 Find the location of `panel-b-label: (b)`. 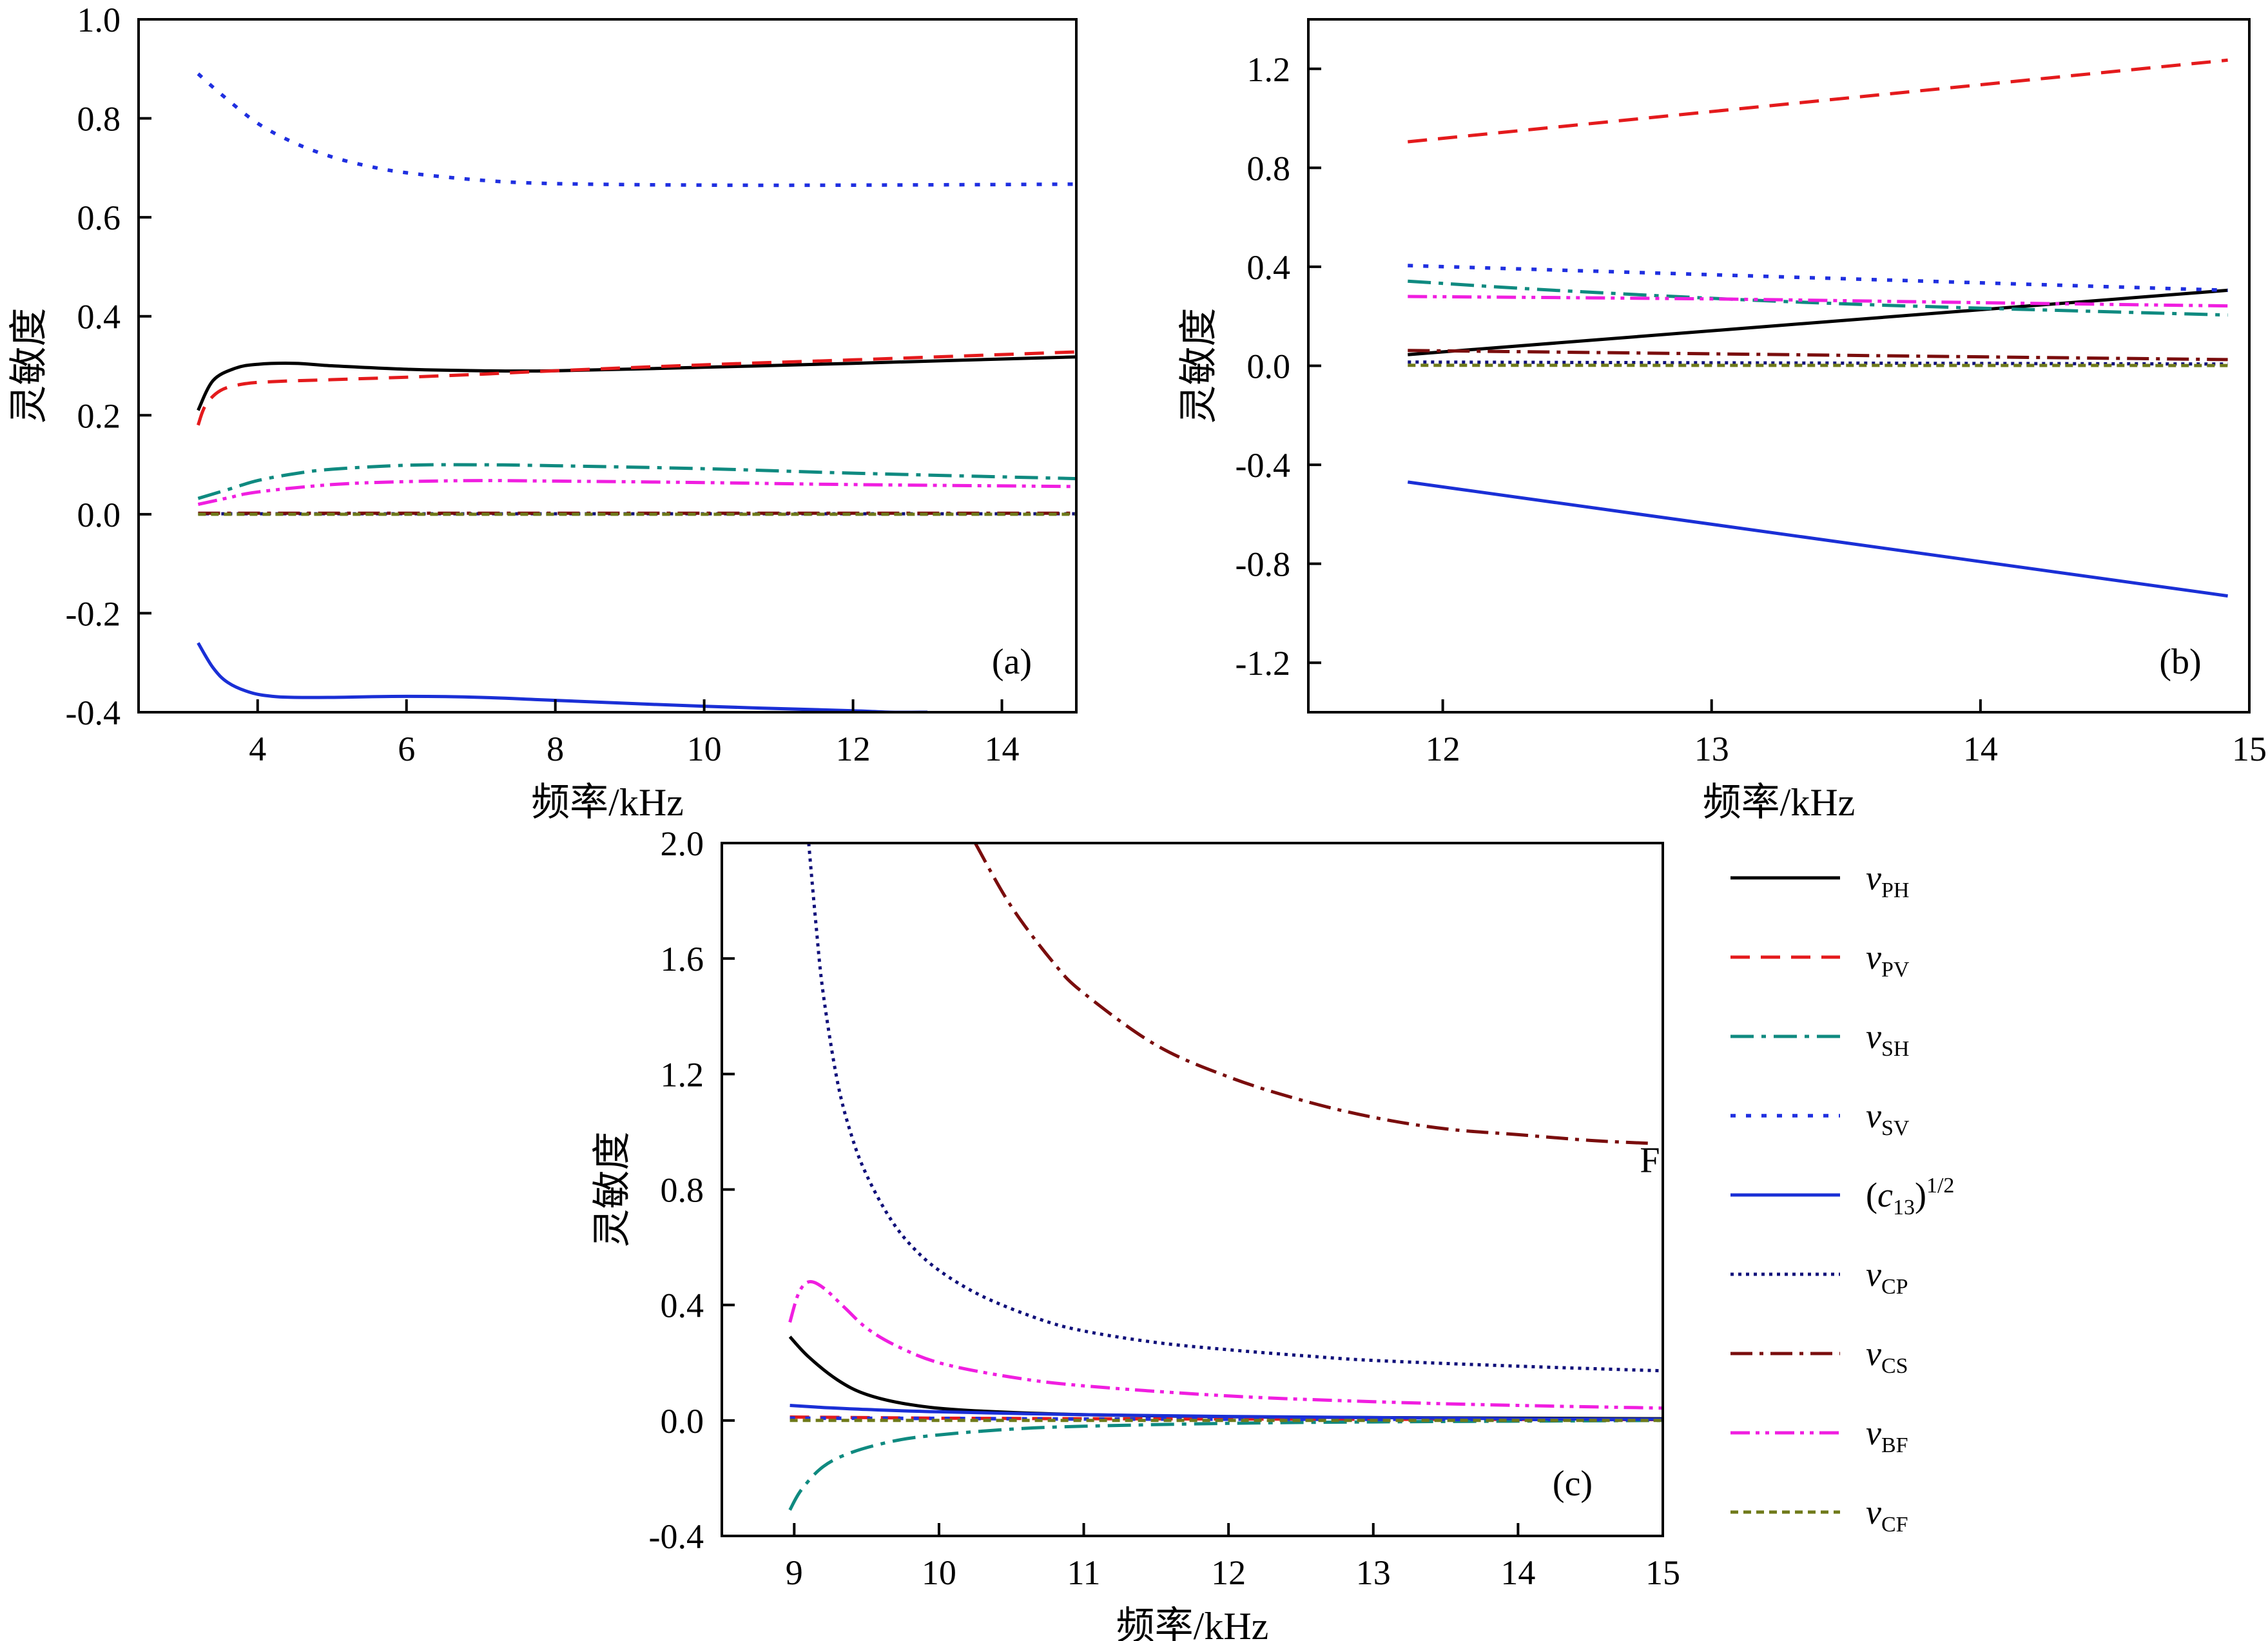

panel-b-label: (b) is located at coordinates (2180, 662).